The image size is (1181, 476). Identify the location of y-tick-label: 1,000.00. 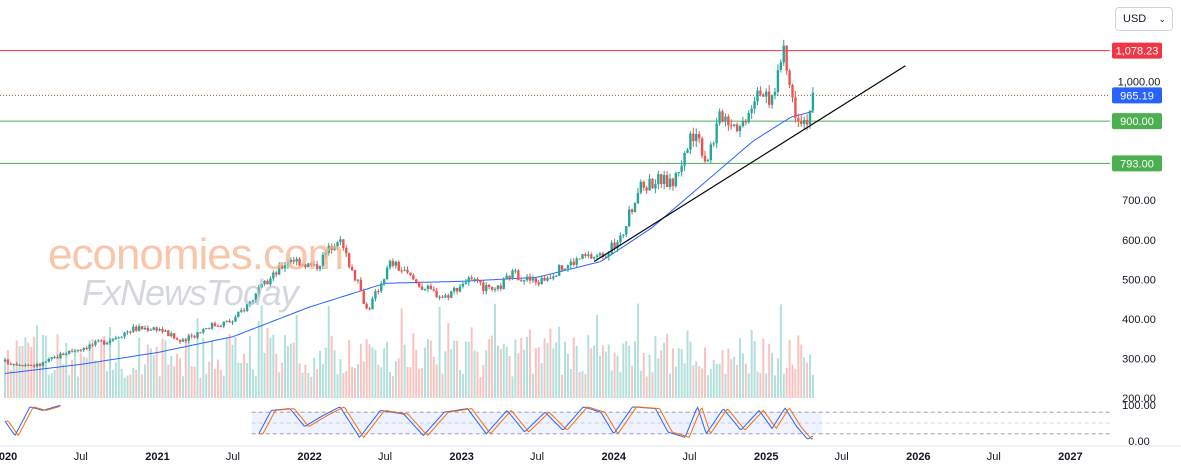
(1139, 83).